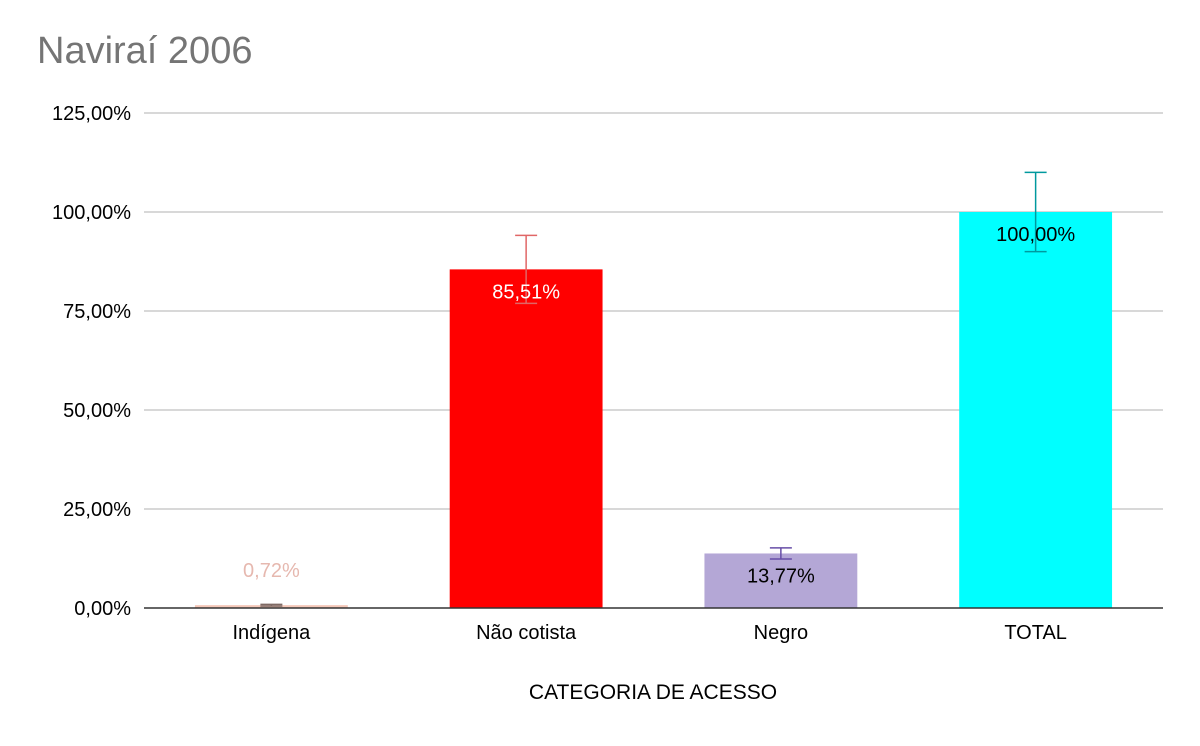 This screenshot has height=746, width=1200. What do you see at coordinates (653, 692) in the screenshot?
I see `x-axis-title: CATEGORIA DE ACESSO` at bounding box center [653, 692].